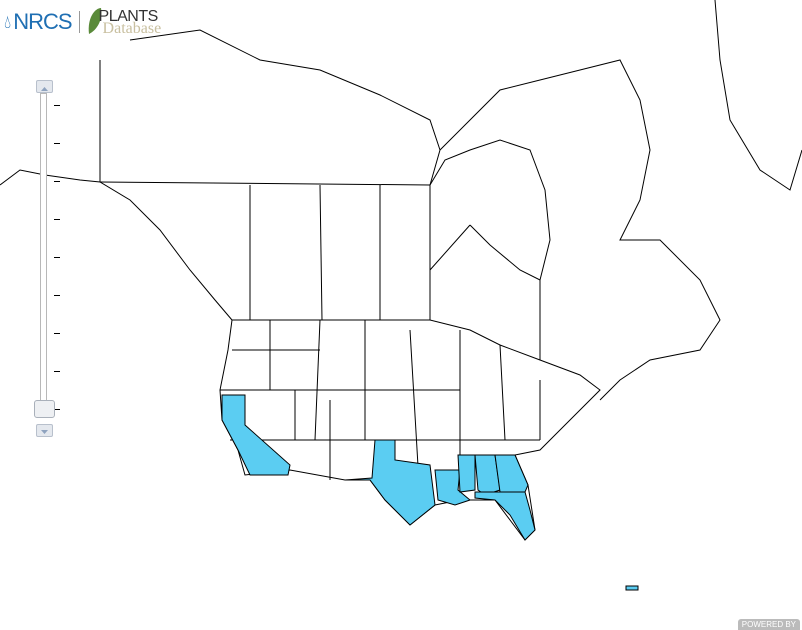  What do you see at coordinates (94, 21) in the screenshot?
I see `leaf-icon` at bounding box center [94, 21].